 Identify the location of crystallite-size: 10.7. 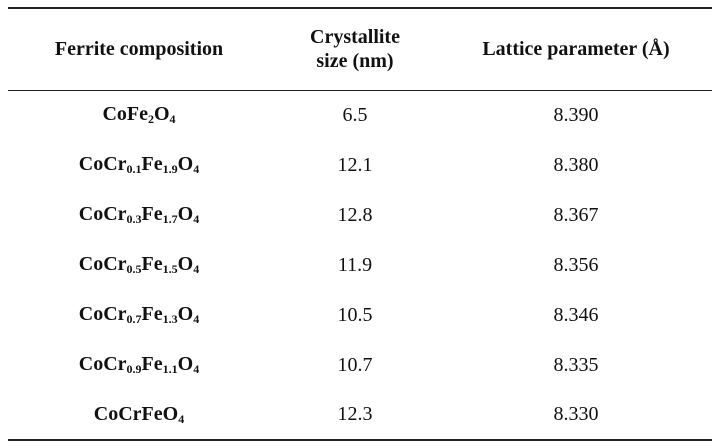
(355, 364).